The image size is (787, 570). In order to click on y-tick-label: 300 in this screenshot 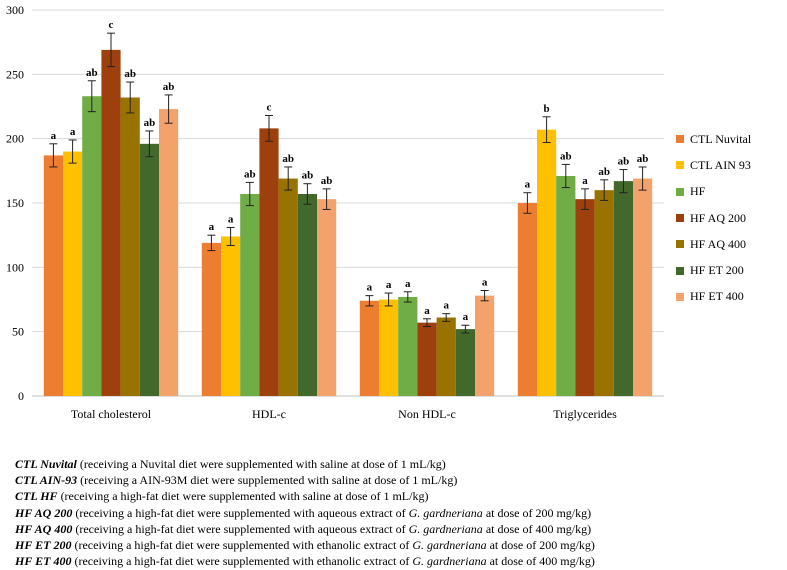, I will do `click(15, 10)`.